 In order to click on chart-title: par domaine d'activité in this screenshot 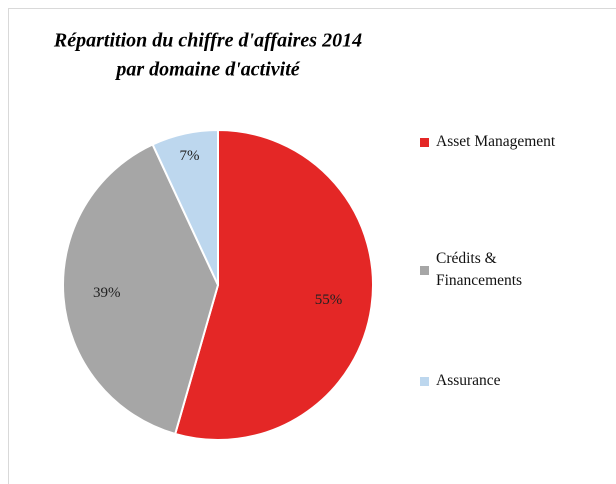, I will do `click(207, 70)`.